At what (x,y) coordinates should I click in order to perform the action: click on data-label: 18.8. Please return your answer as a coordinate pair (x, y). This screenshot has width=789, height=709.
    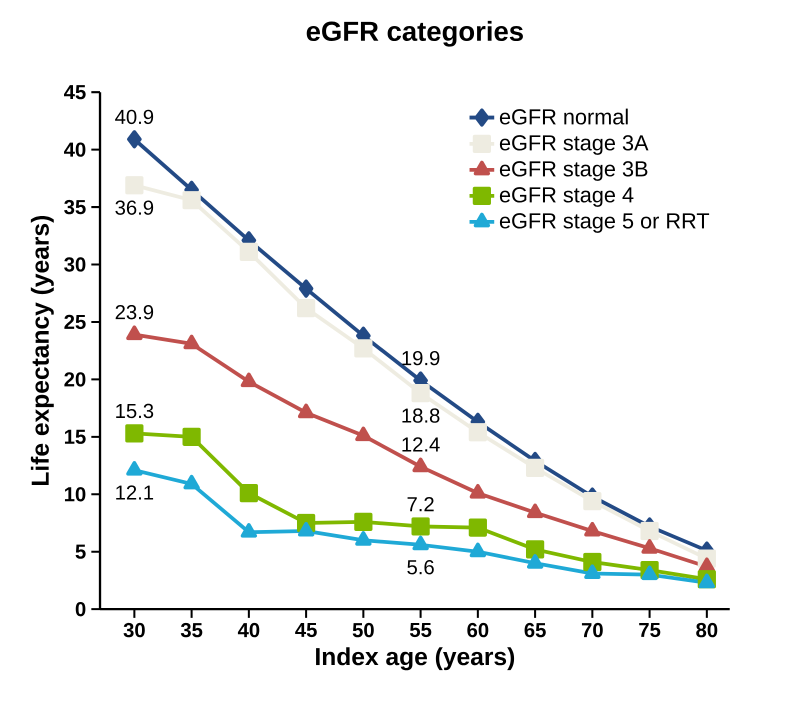
    Looking at the image, I should click on (421, 415).